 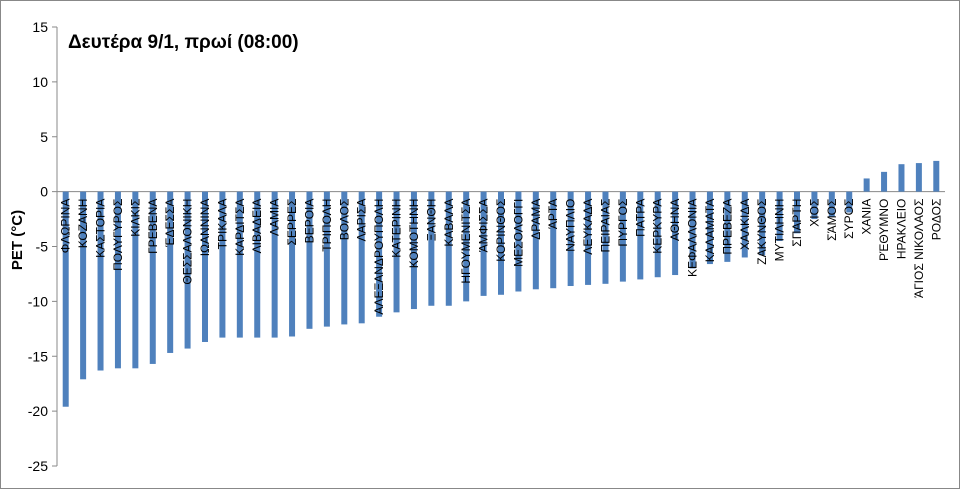 What do you see at coordinates (867, 217) in the screenshot?
I see `x-tick-label: ΧΑΝΙΑ` at bounding box center [867, 217].